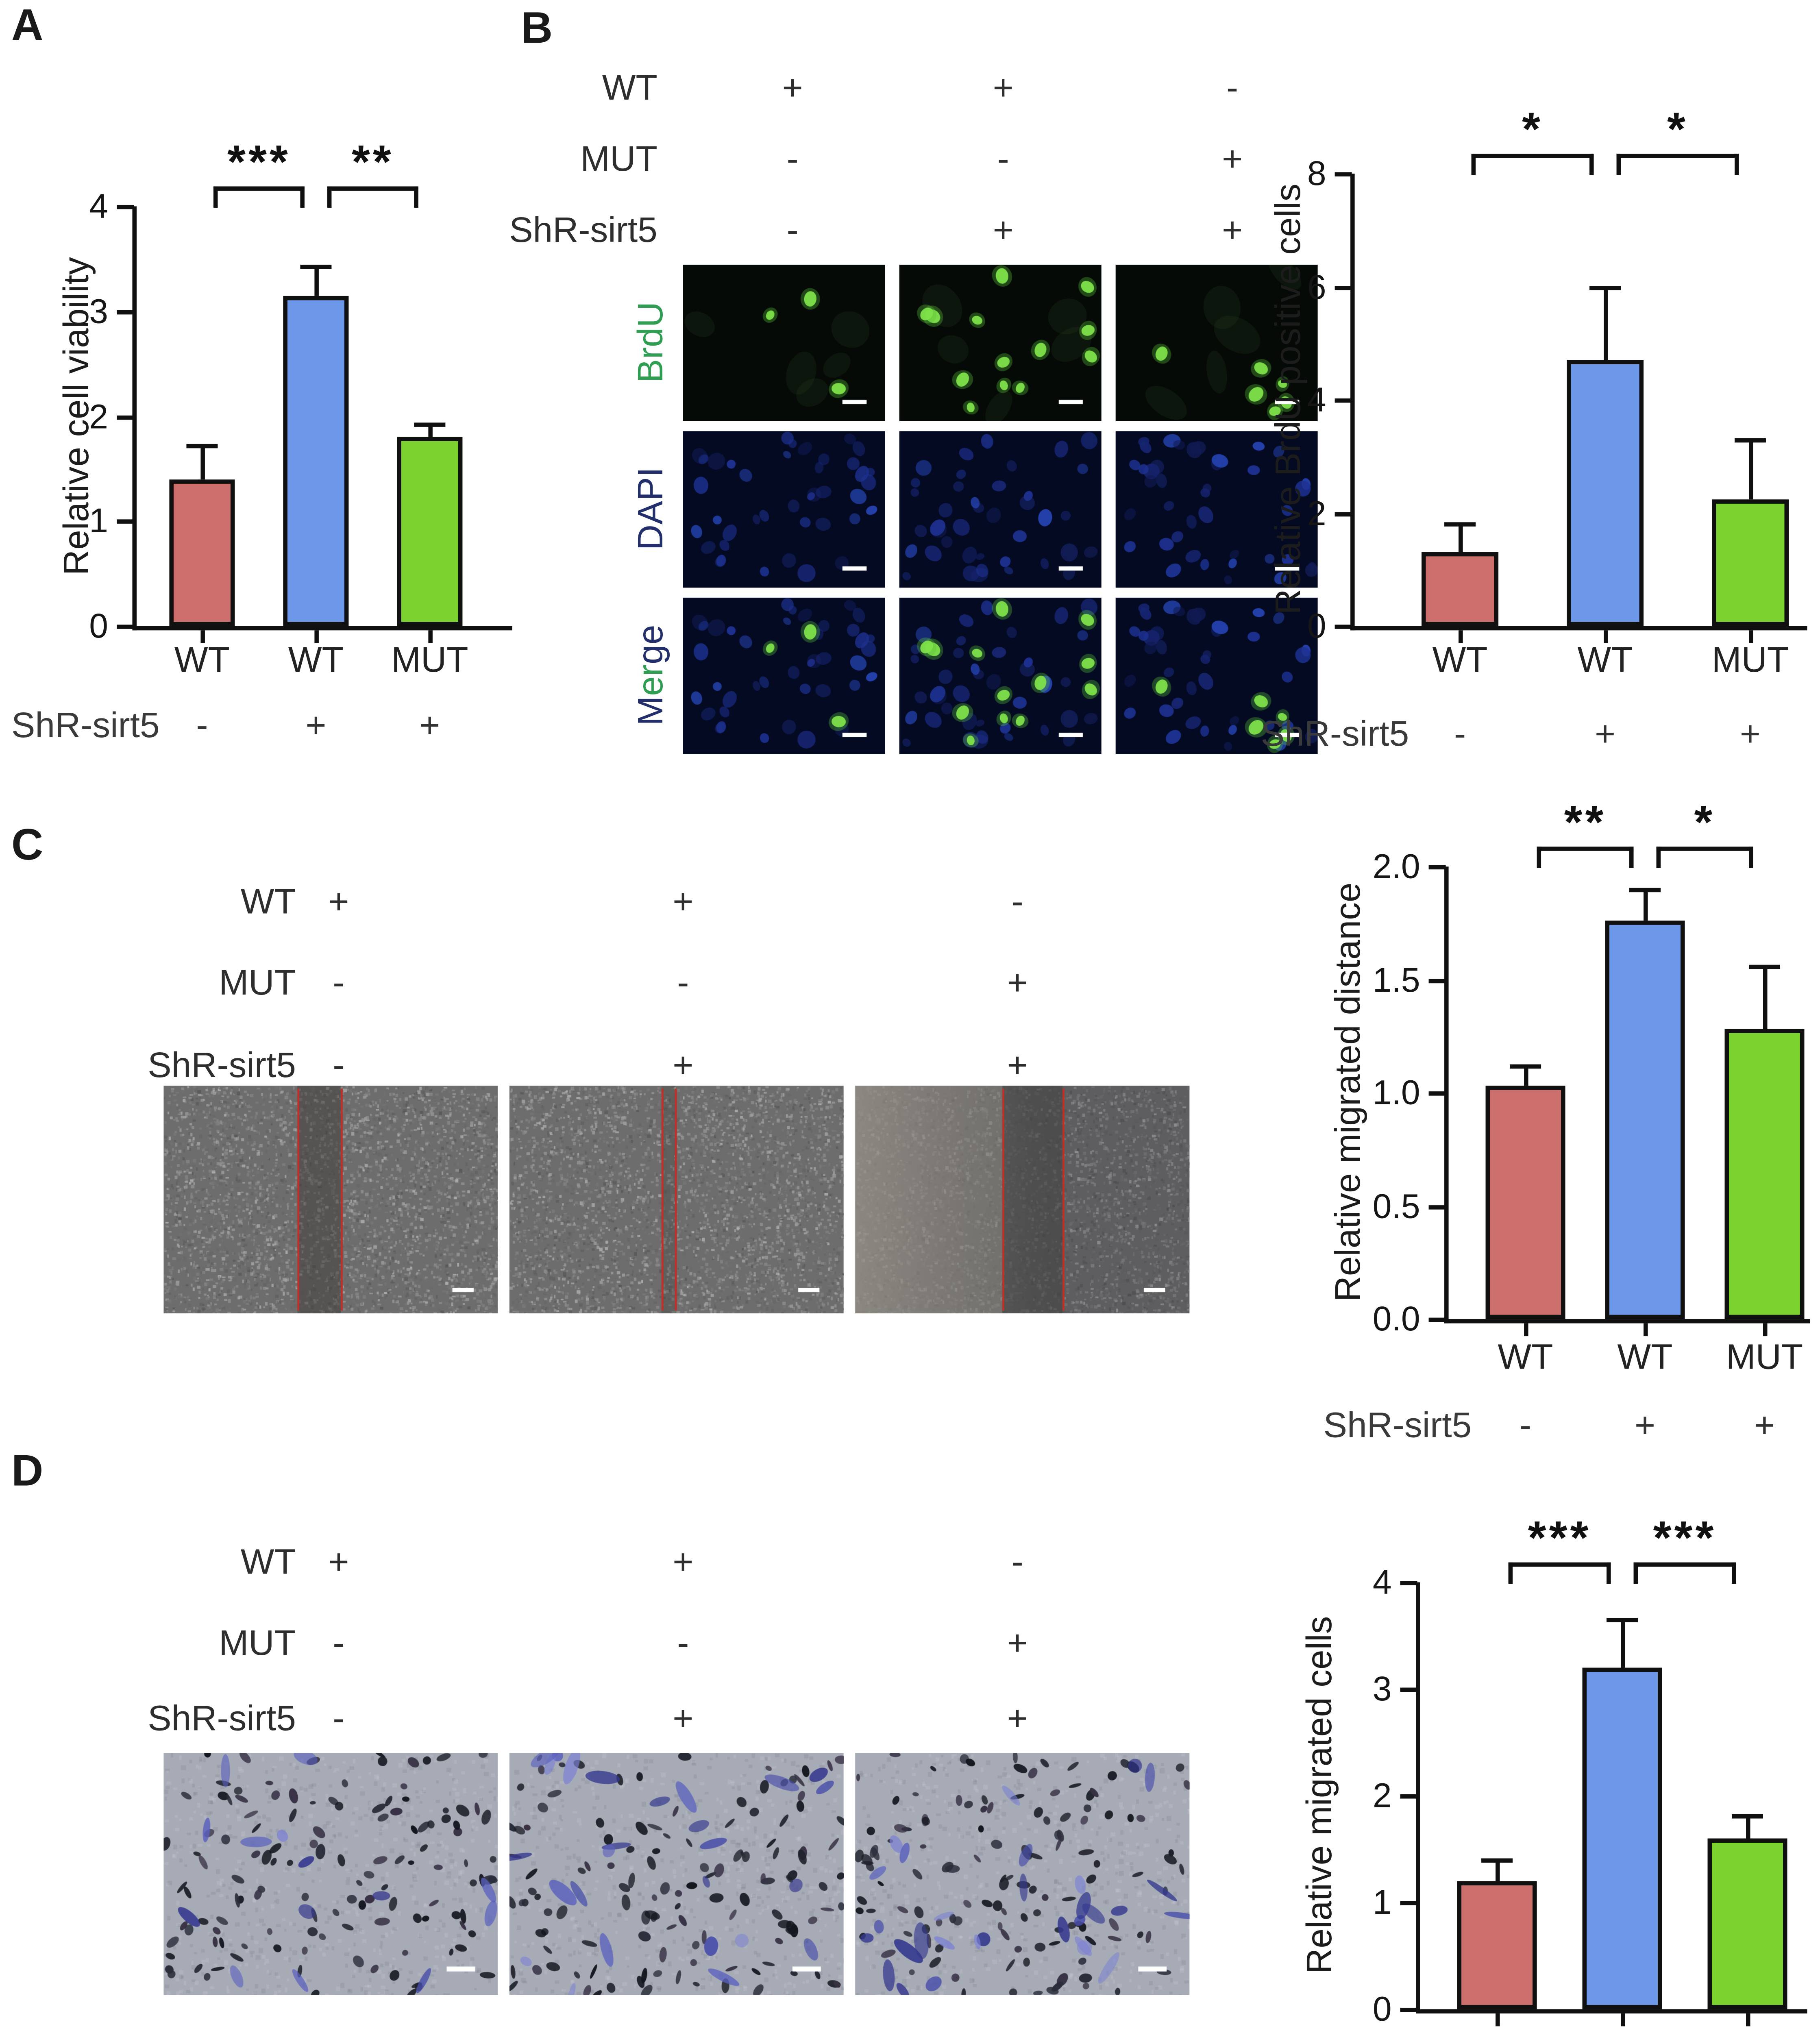 The height and width of the screenshot is (2033, 1820). I want to click on micrograph-brdu-col1, so click(784, 342).